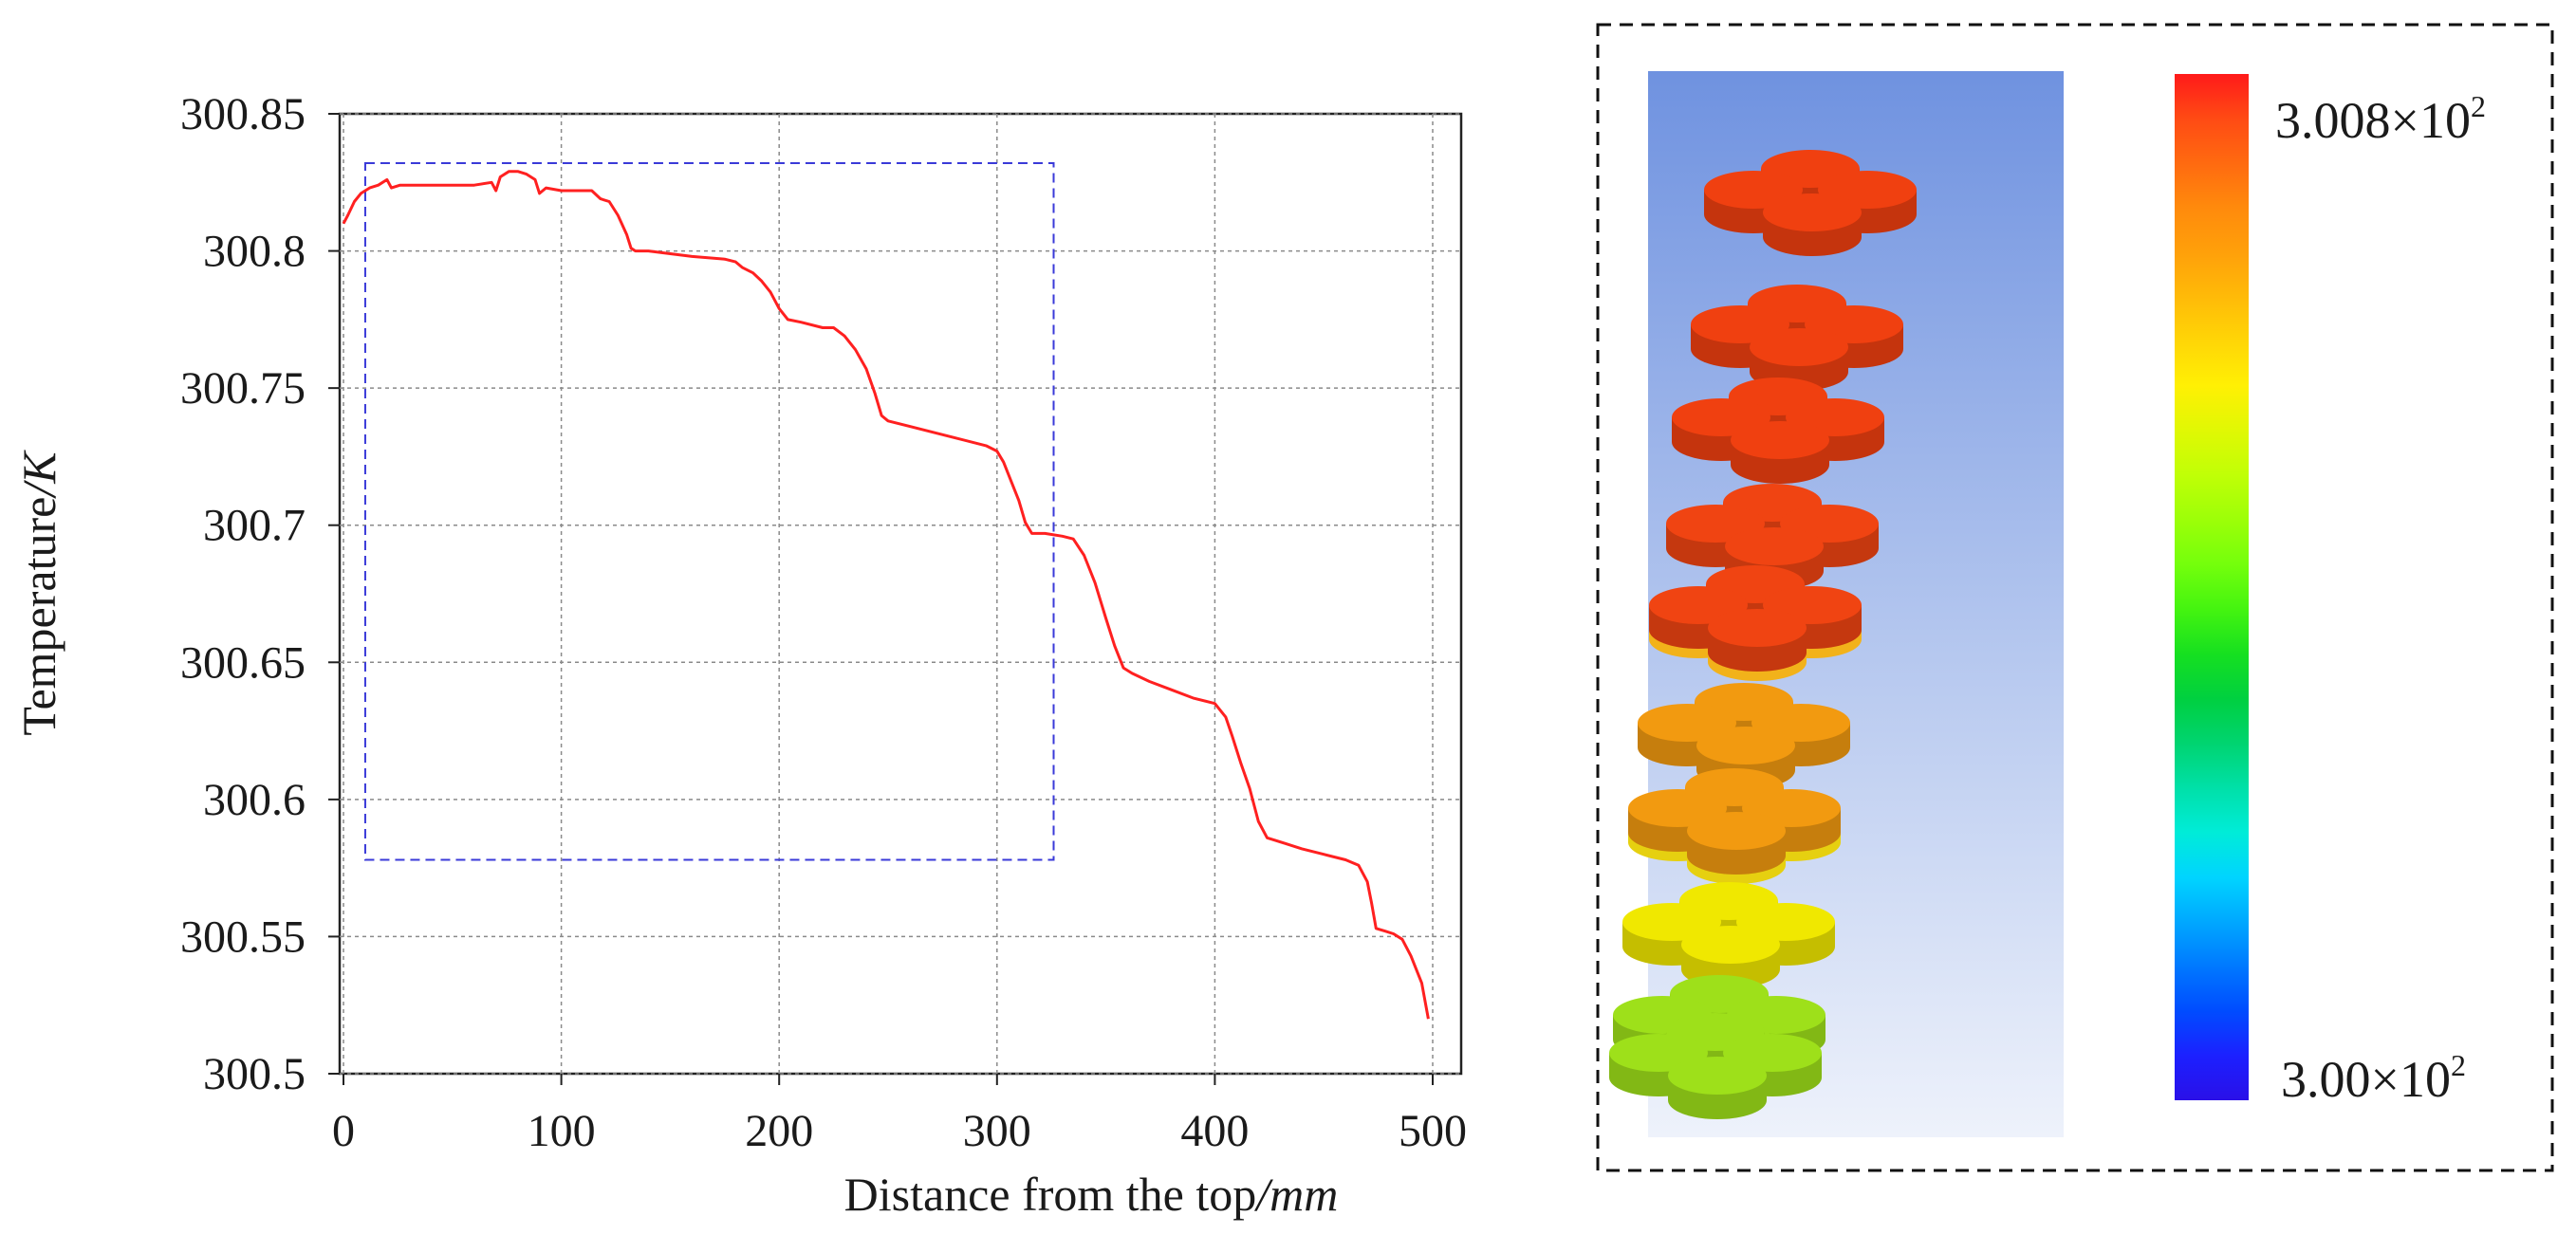 Image resolution: width=2576 pixels, height=1234 pixels. Describe the element at coordinates (997, 1131) in the screenshot. I see `x-tick-label: 300` at that location.